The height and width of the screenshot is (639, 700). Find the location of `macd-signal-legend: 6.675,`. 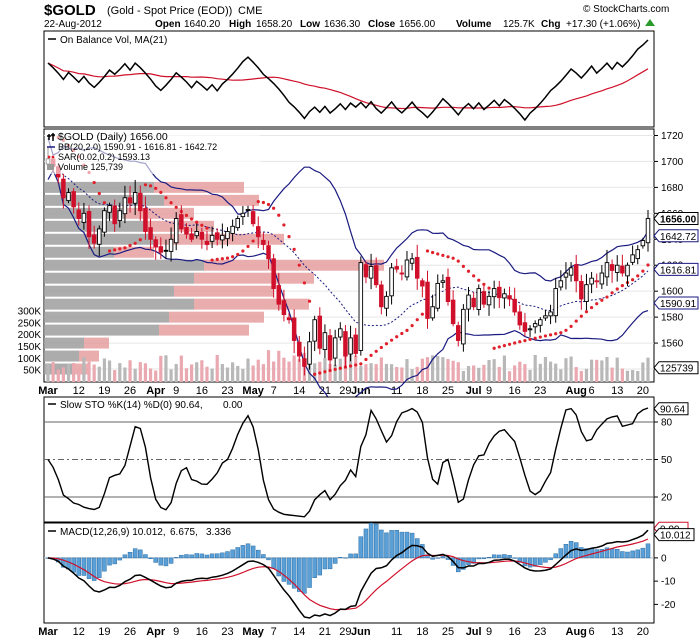

macd-signal-legend: 6.675, is located at coordinates (184, 532).